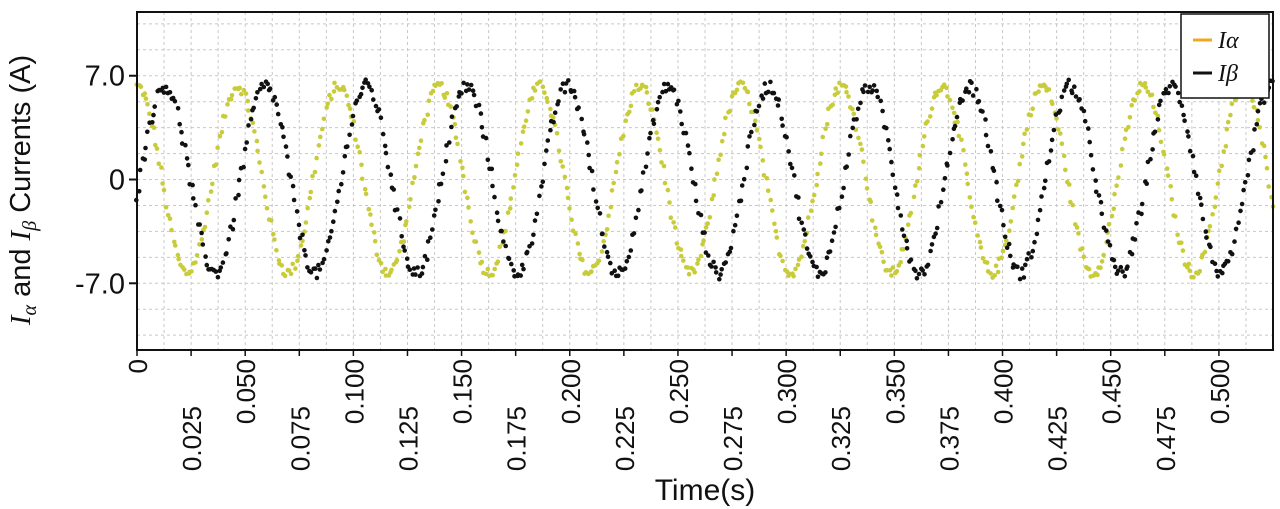 The height and width of the screenshot is (509, 1280). Describe the element at coordinates (517, 438) in the screenshot. I see `x-tick-label: 0.175` at that location.